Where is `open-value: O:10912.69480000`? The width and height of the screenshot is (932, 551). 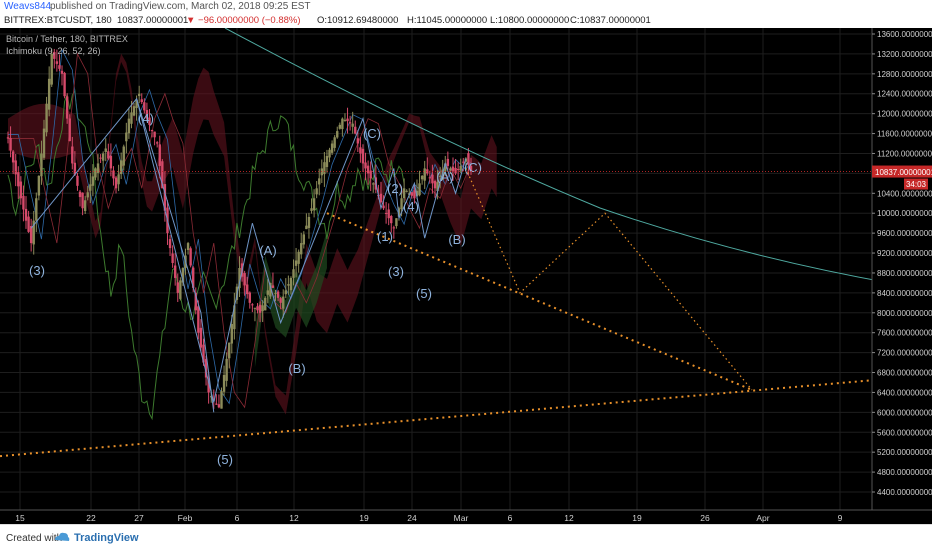 open-value: O:10912.69480000 is located at coordinates (358, 20).